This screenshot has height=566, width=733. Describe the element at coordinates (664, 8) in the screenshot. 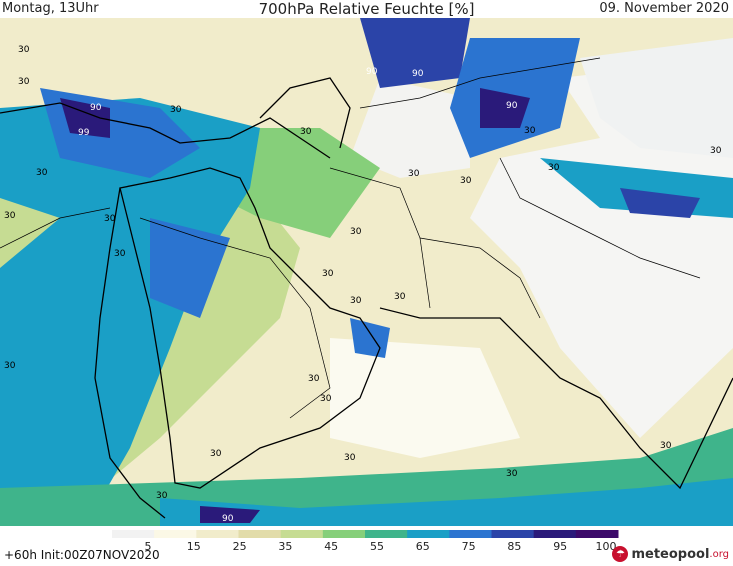

I see `valid-date-label: 09. November 2020` at that location.